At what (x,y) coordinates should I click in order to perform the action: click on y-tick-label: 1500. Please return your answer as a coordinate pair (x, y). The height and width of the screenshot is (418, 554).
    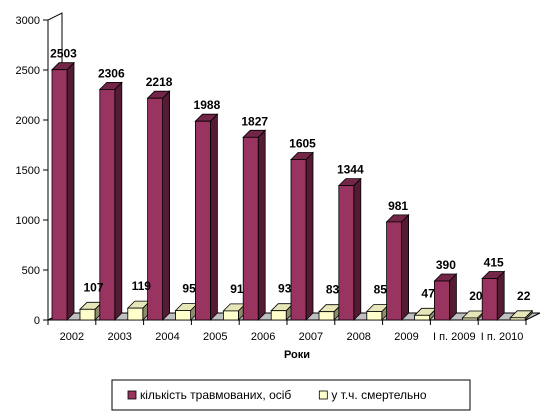
    Looking at the image, I should click on (28, 171).